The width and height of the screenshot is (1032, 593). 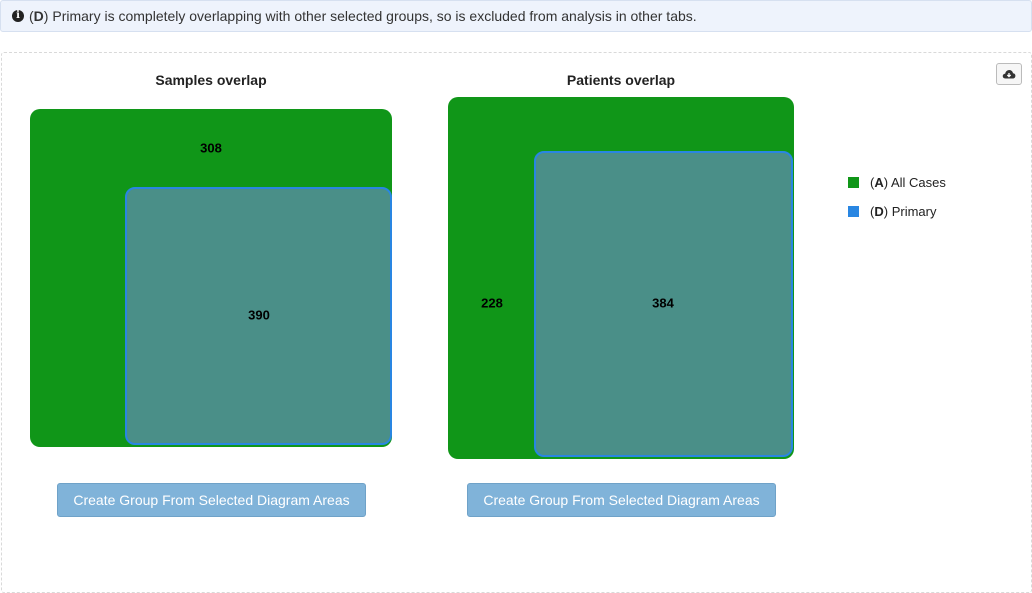 I want to click on patients-overlap-count: 384, so click(x=663, y=303).